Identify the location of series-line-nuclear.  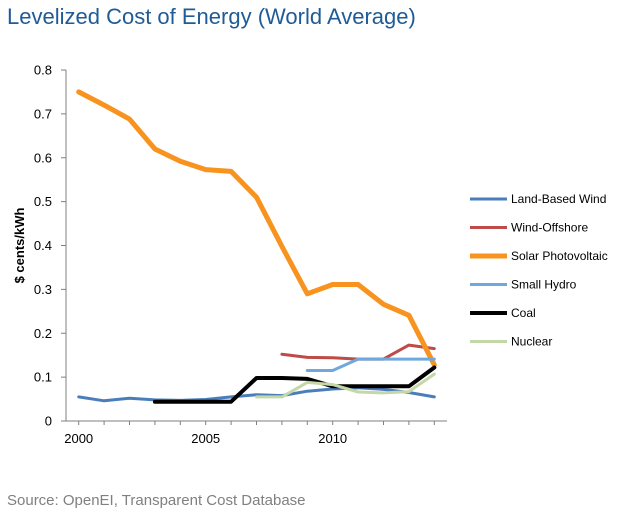
(345, 385).